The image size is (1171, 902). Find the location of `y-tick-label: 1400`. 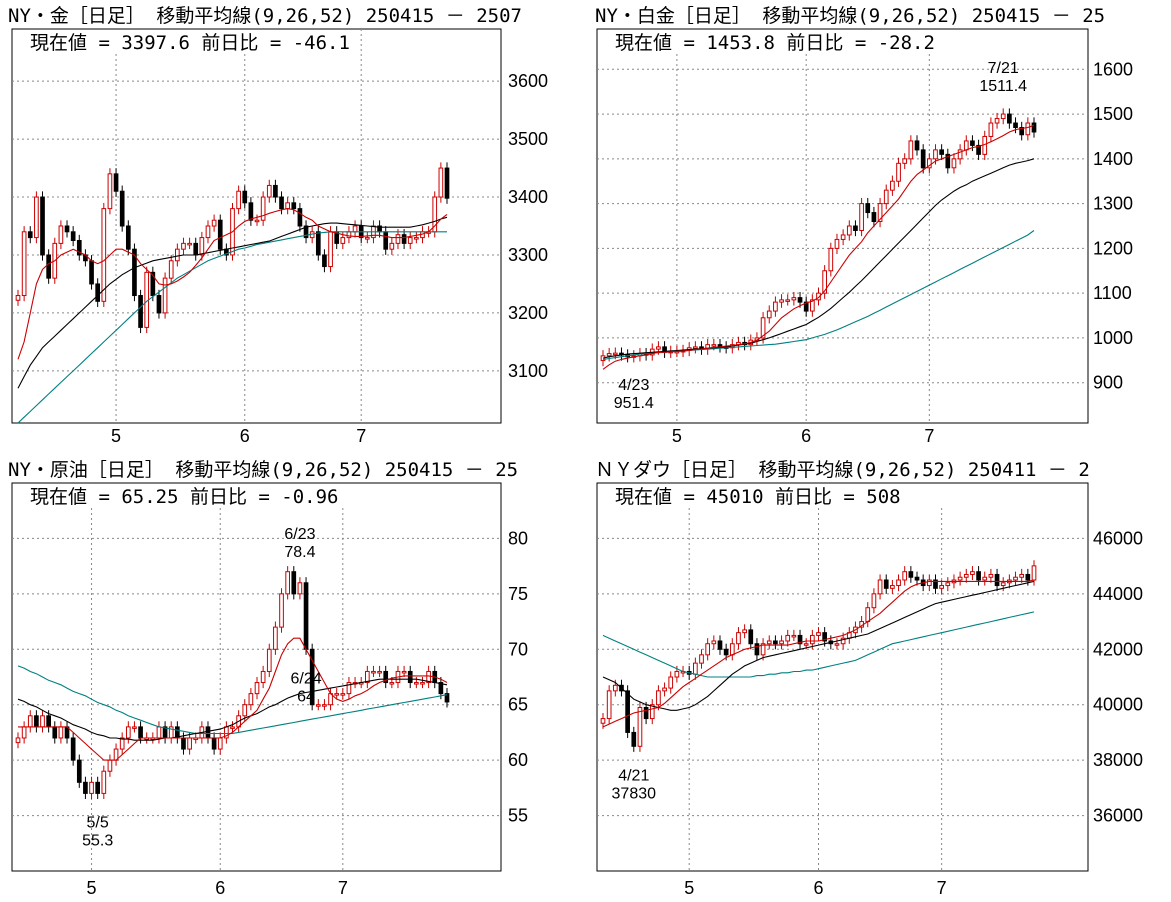

y-tick-label: 1400 is located at coordinates (1113, 159).